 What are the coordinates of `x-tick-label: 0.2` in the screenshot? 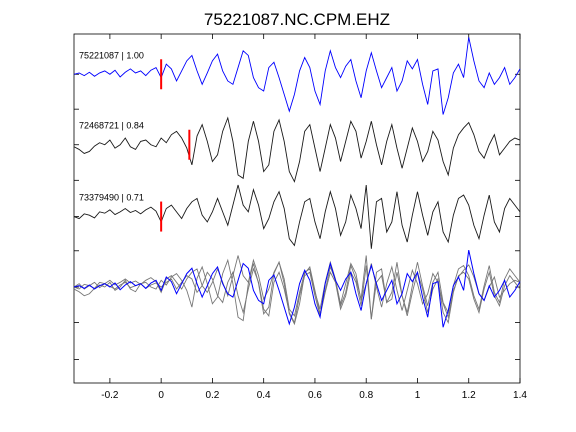 It's located at (212, 395).